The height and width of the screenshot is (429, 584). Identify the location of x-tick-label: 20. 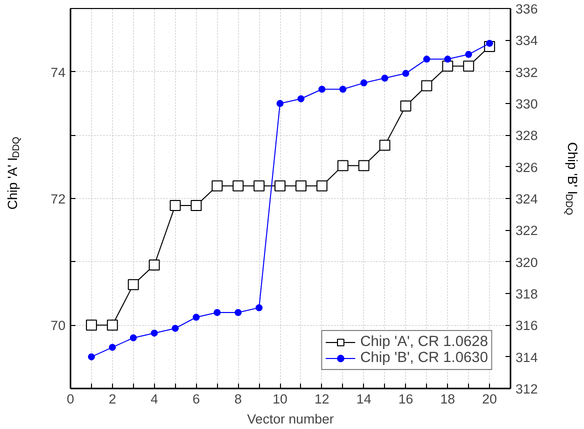
(489, 399).